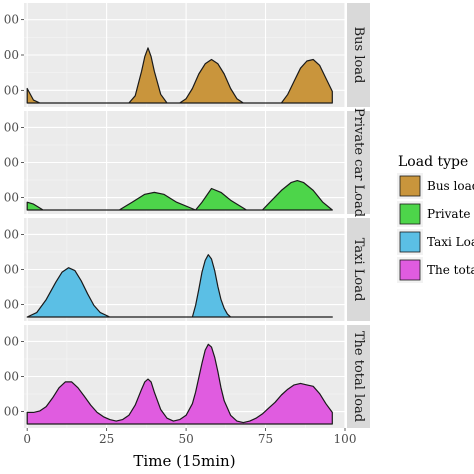 The image size is (474, 474). What do you see at coordinates (450, 242) in the screenshot?
I see `legend-label: Taxi Loa` at bounding box center [450, 242].